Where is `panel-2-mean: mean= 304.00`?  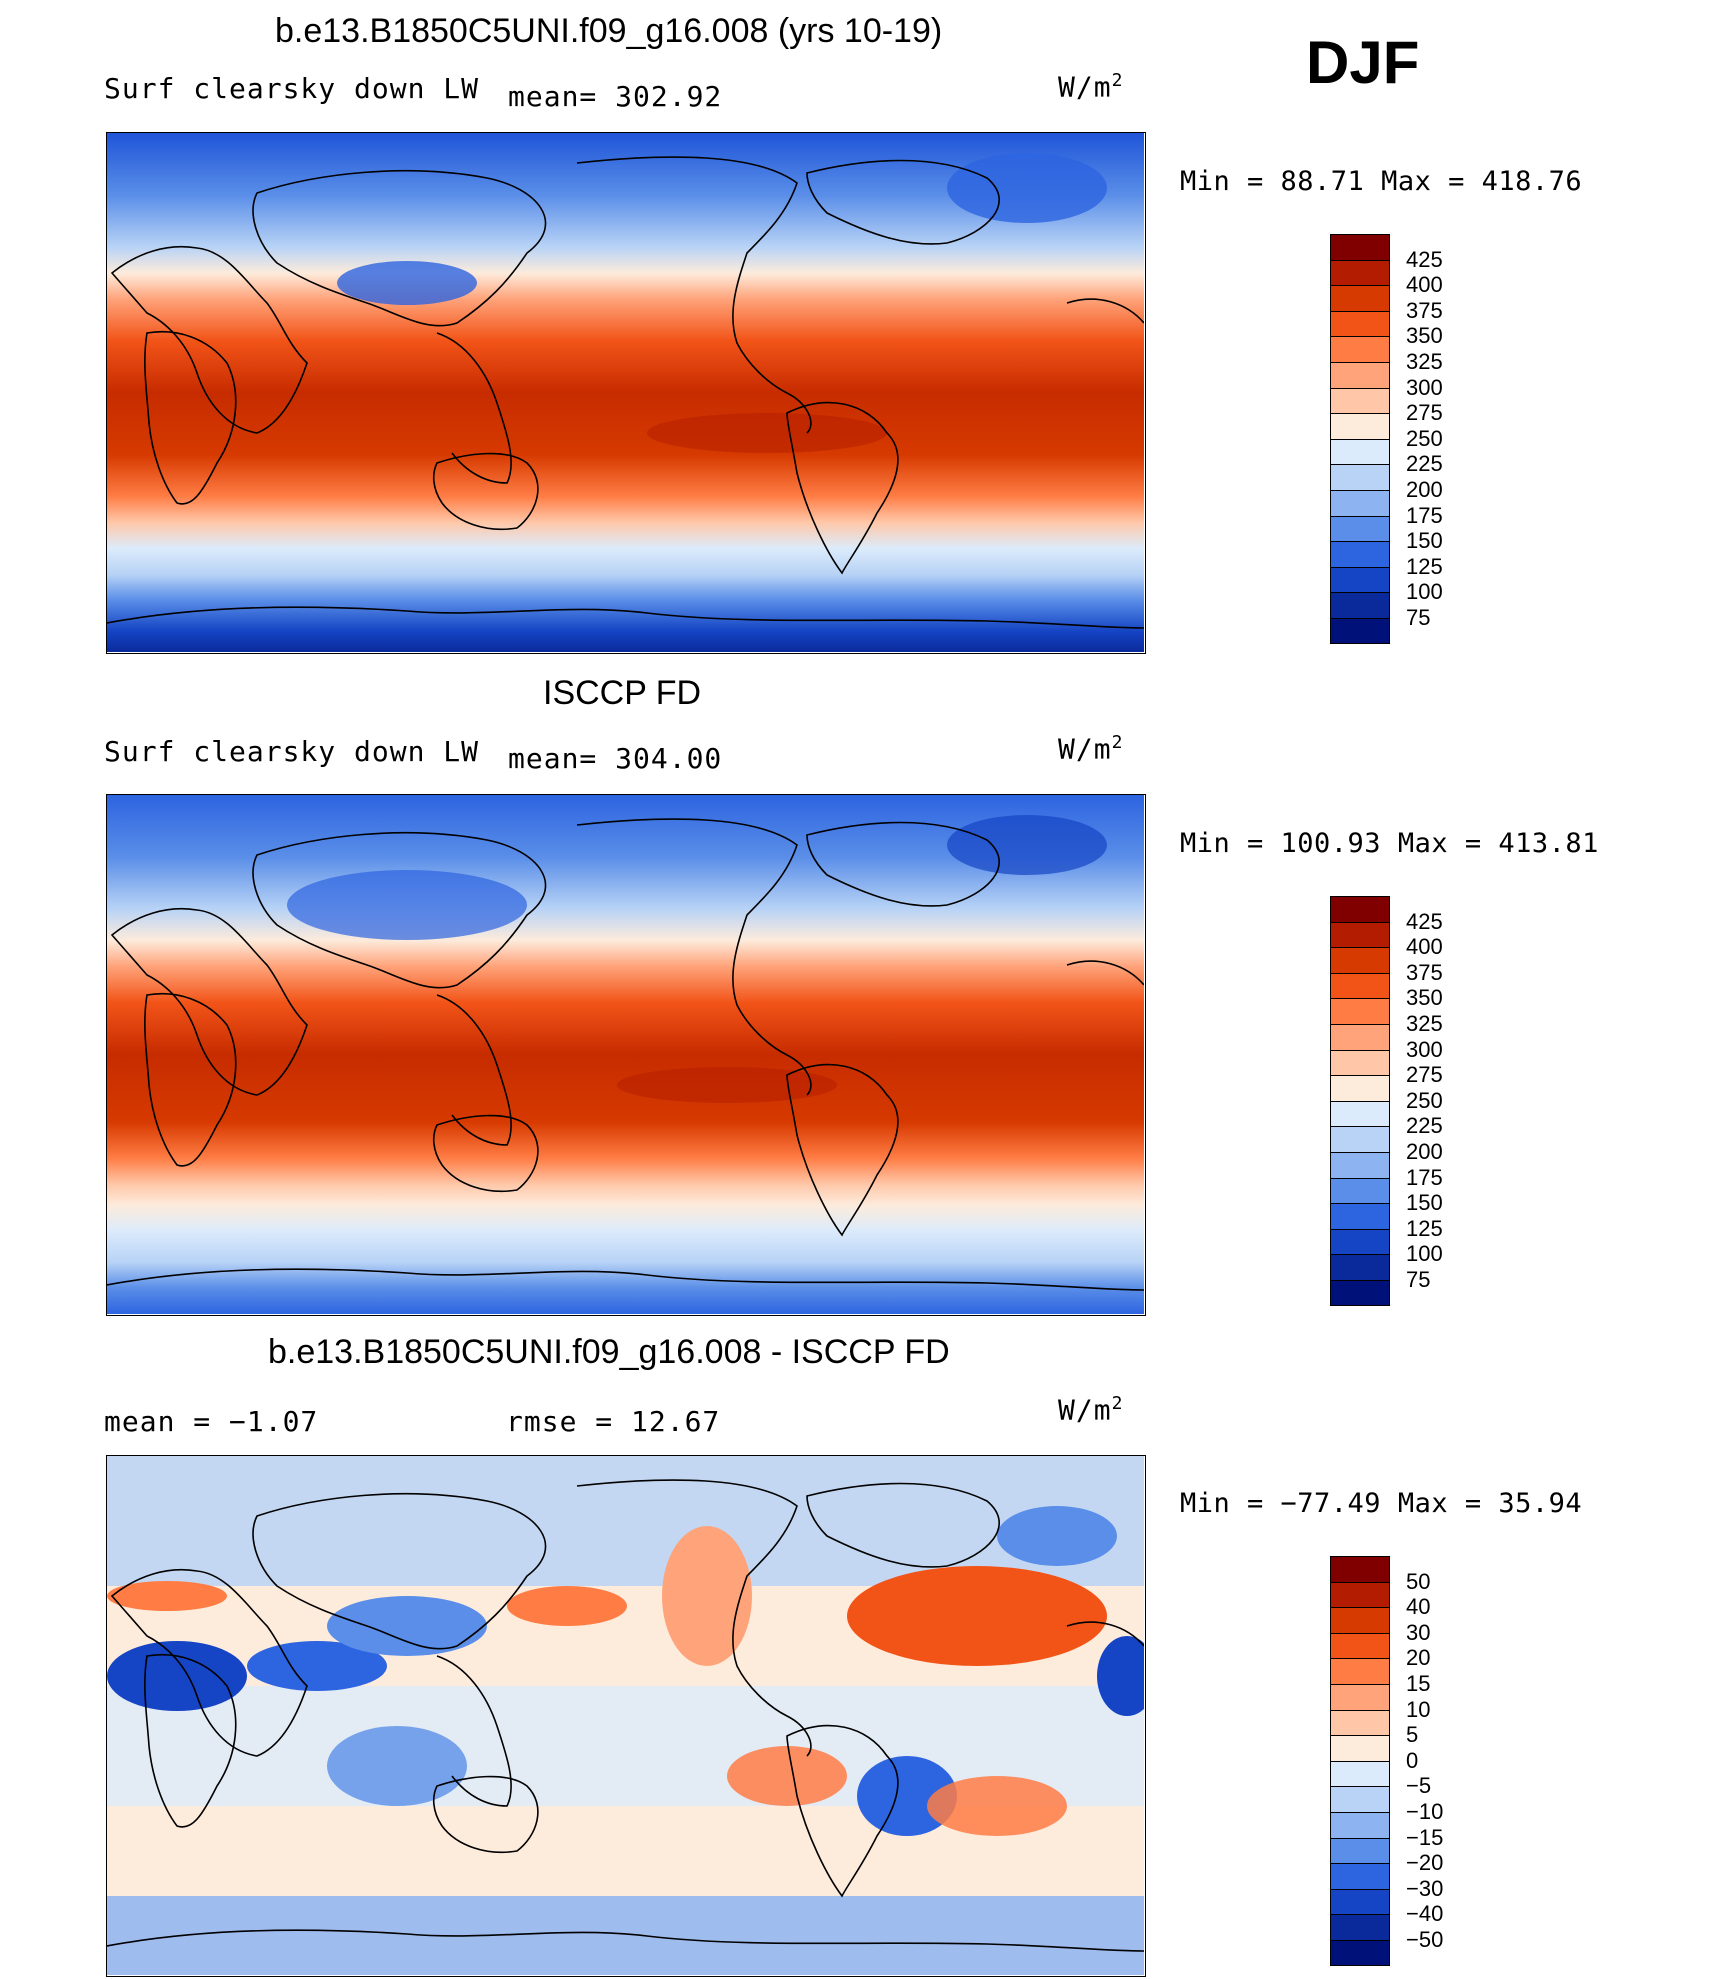
panel-2-mean: mean= 304.00 is located at coordinates (615, 758).